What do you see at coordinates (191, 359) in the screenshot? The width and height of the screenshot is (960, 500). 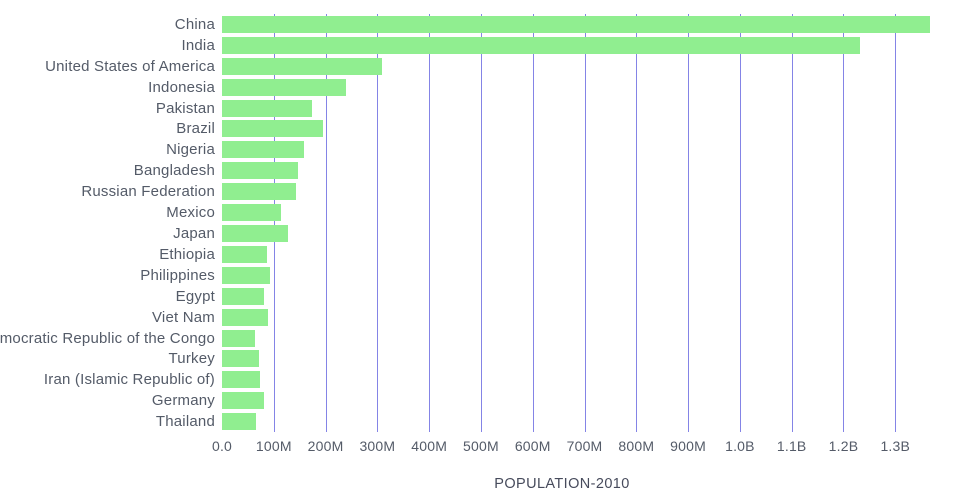 I see `country-label: Turkey` at bounding box center [191, 359].